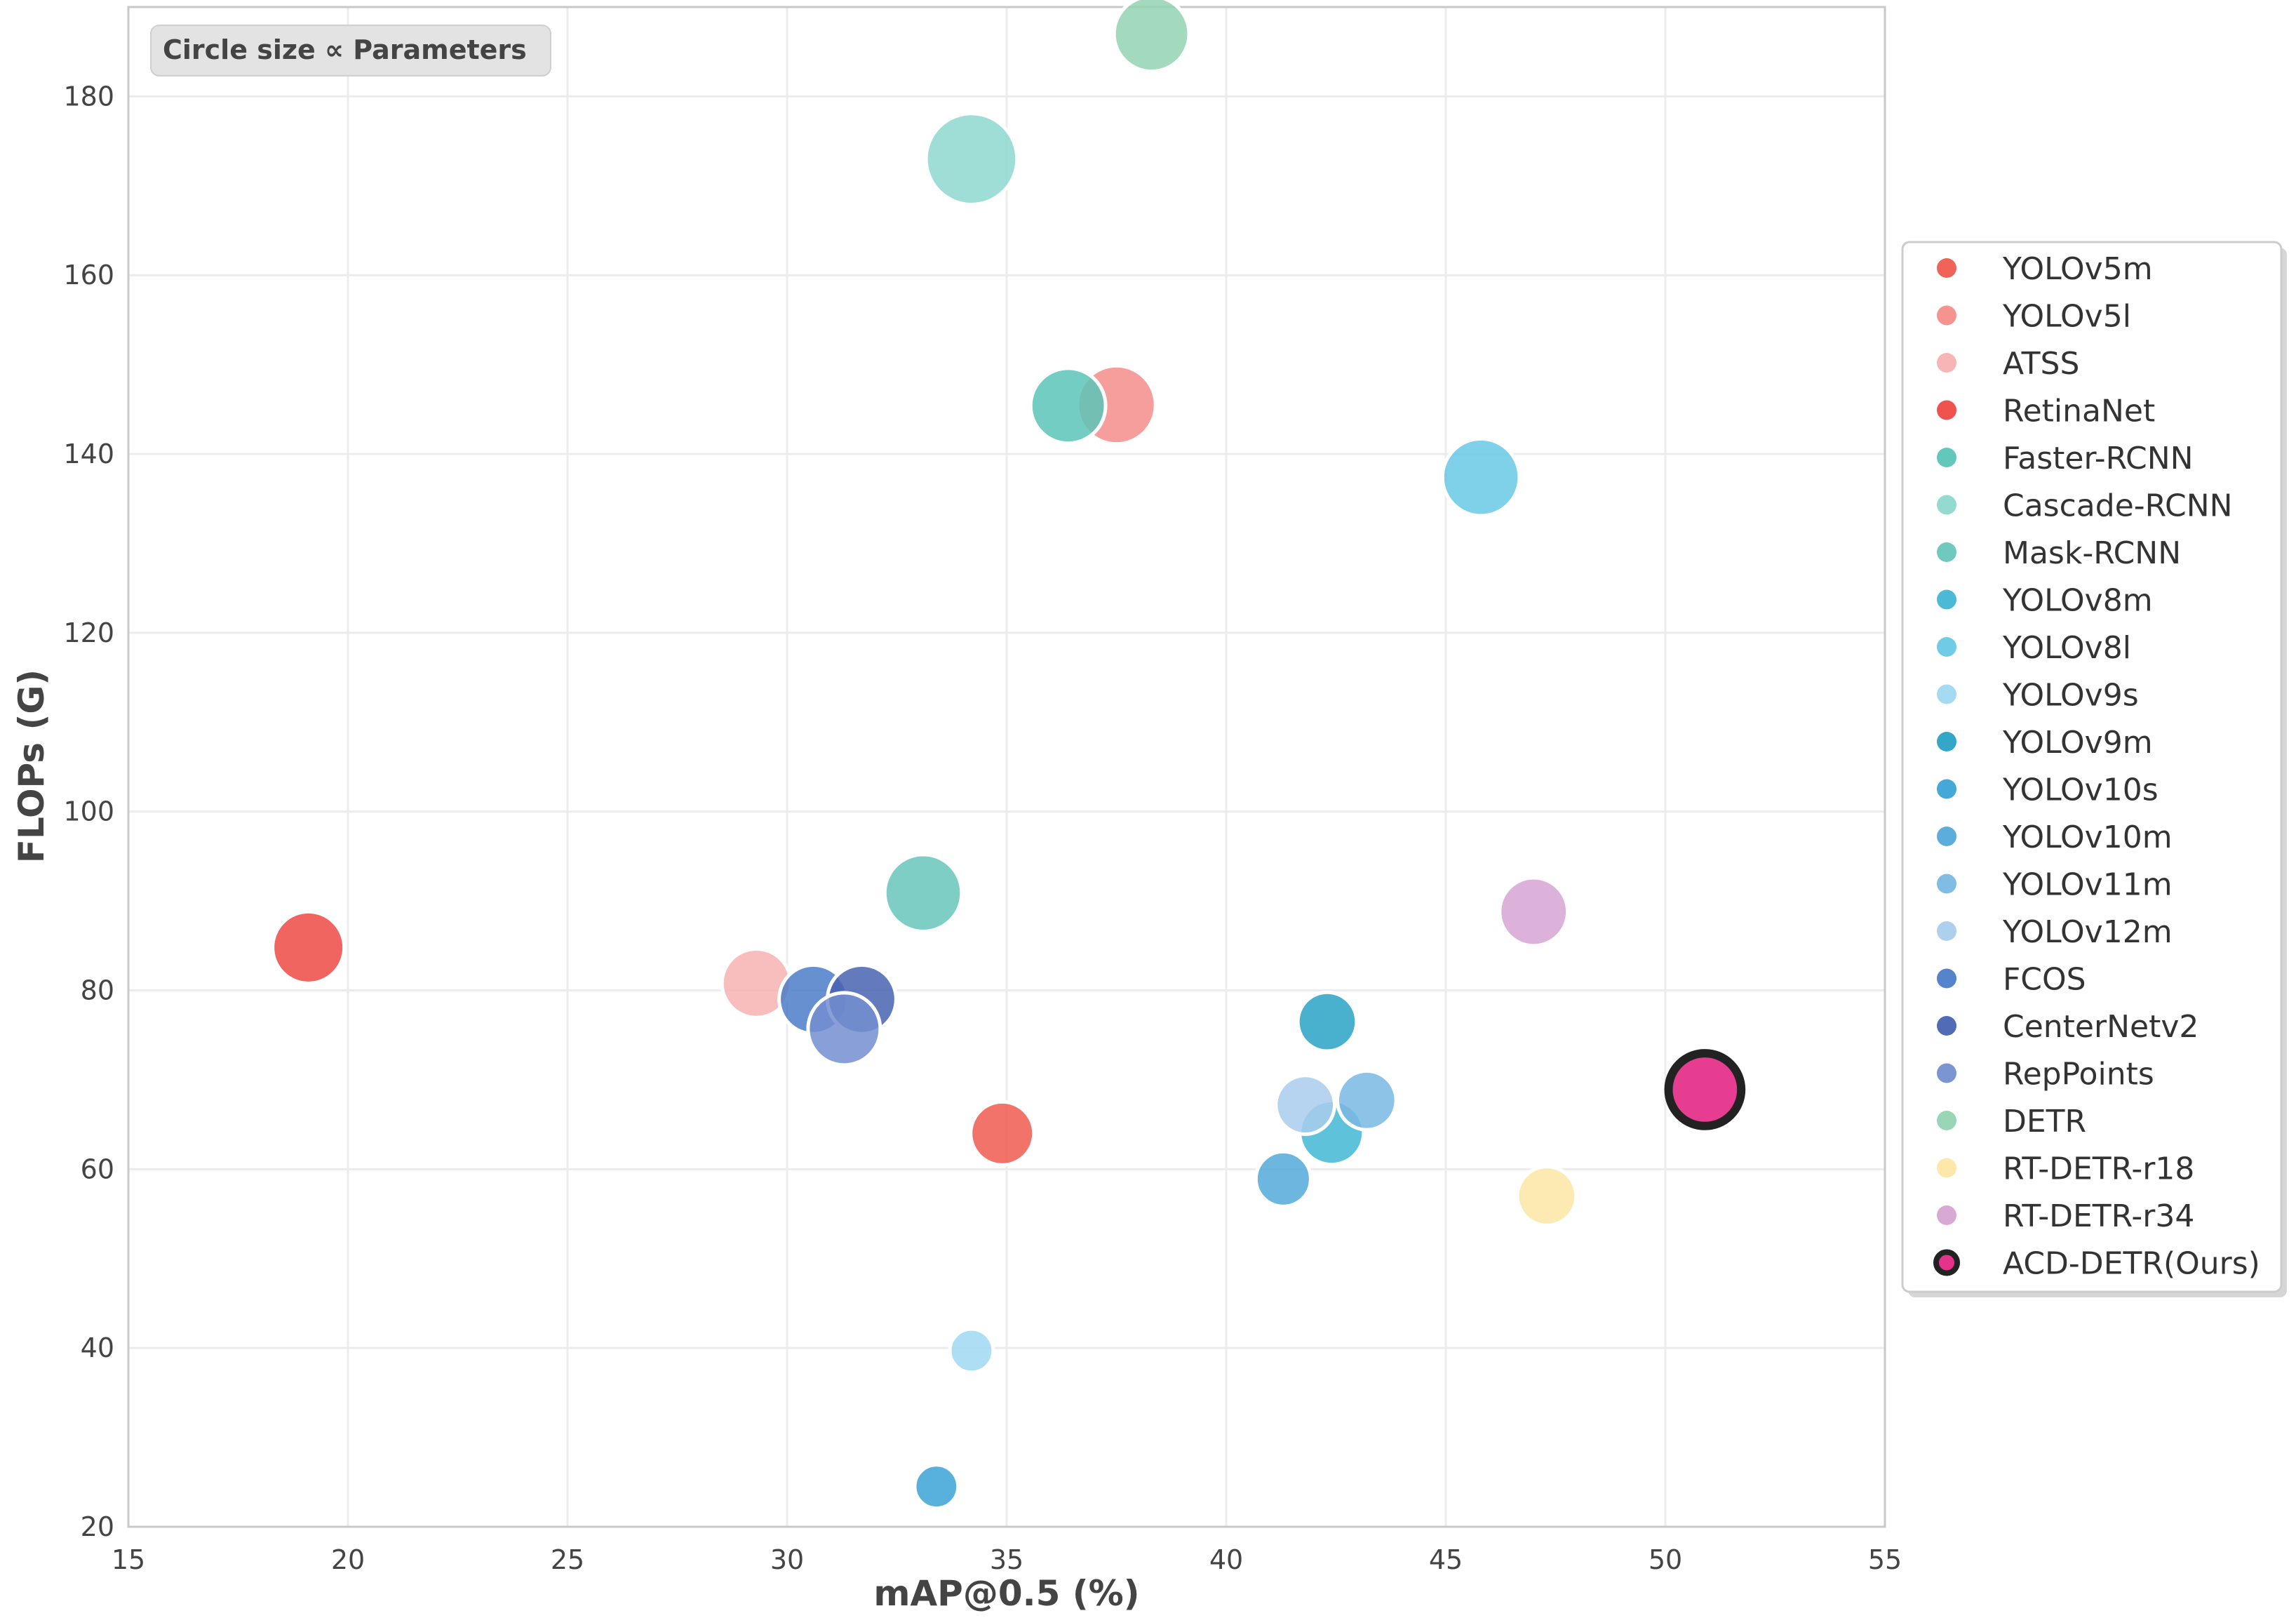 This screenshot has height=1618, width=2296. What do you see at coordinates (1002, 1133) in the screenshot?
I see `point-yolov5m` at bounding box center [1002, 1133].